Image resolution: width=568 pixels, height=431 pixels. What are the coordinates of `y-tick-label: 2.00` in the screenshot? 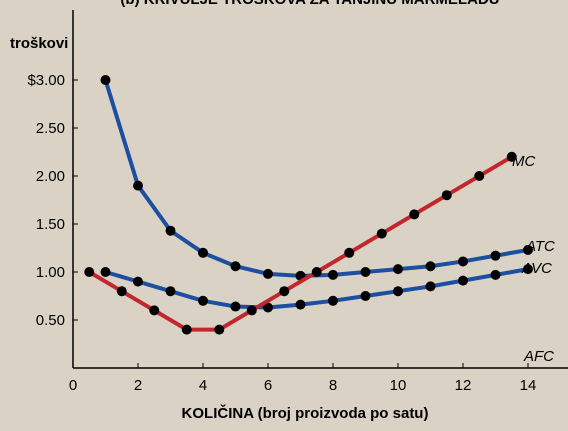 It's located at (50, 176).